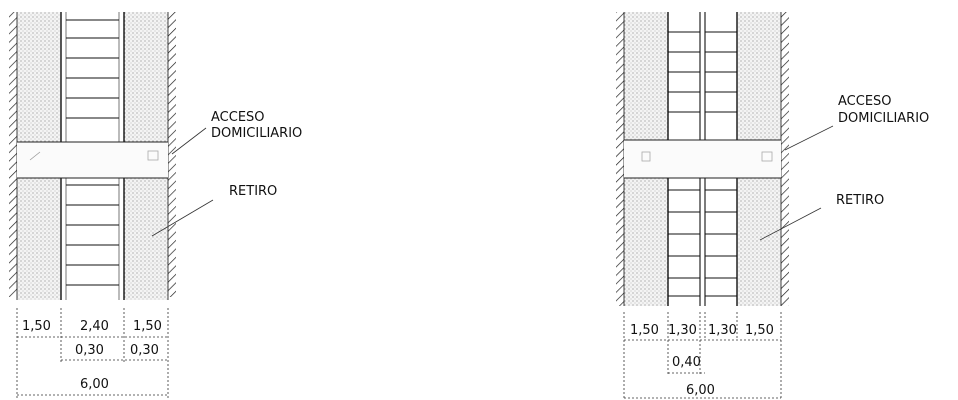 Image resolution: width=958 pixels, height=400 pixels. What do you see at coordinates (682, 330) in the screenshot?
I see `dim-lane-left: 1,30` at bounding box center [682, 330].